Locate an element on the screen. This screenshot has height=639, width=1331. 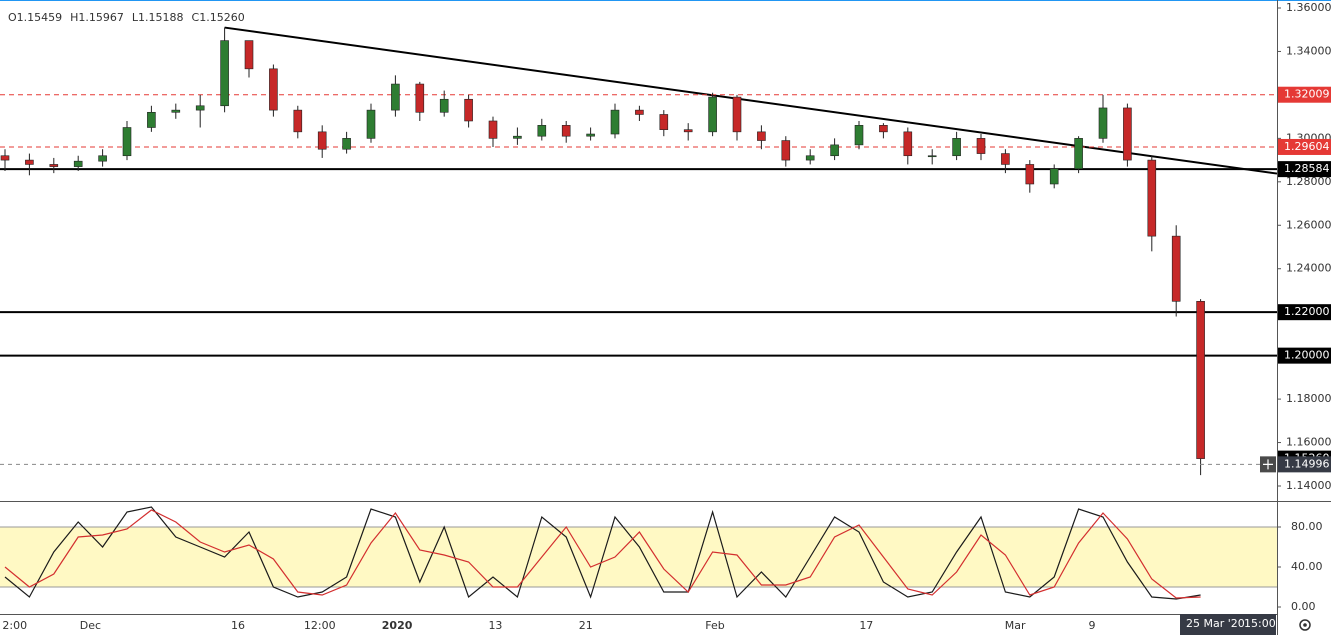
x-tick-label: 2020 is located at coordinates (397, 625).